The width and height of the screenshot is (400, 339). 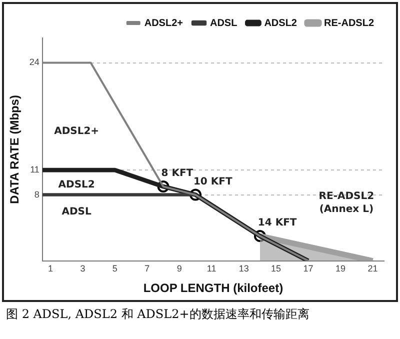 I want to click on annotation: 8 KFT, so click(x=177, y=174).